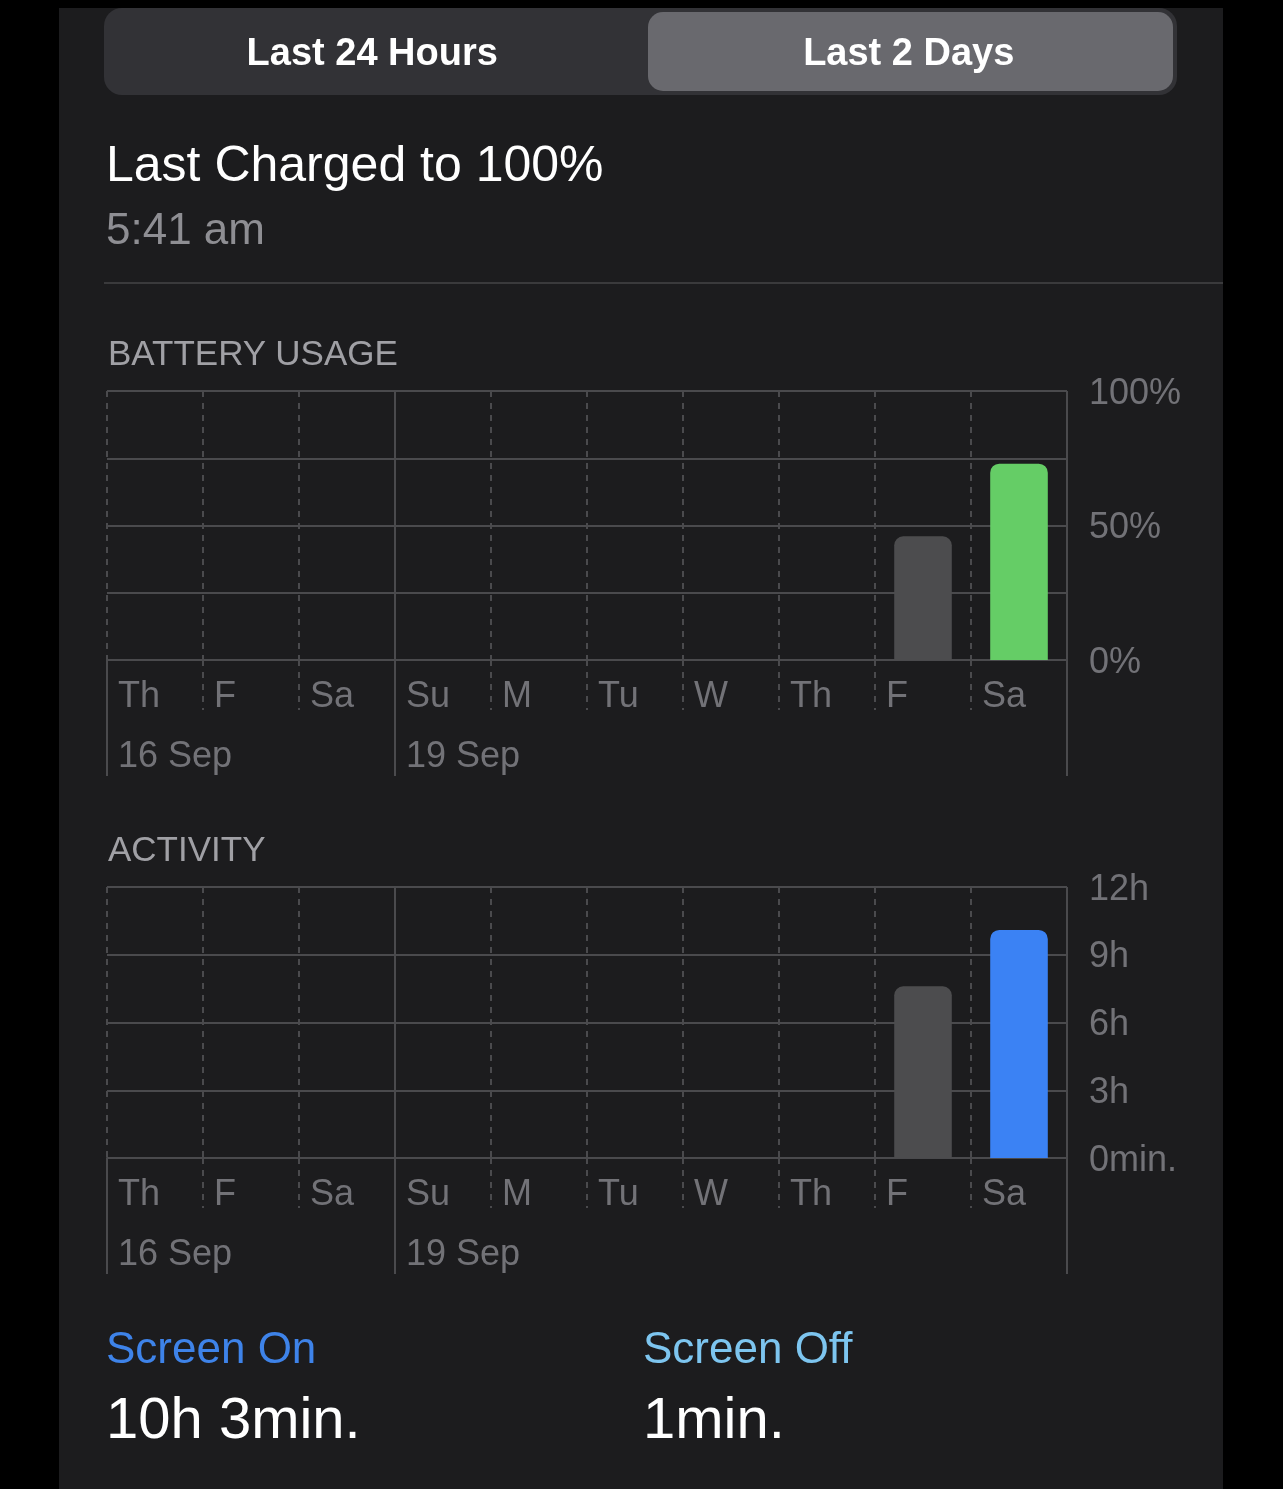 The image size is (1283, 1489). I want to click on y-tick-label: 12h, so click(1119, 887).